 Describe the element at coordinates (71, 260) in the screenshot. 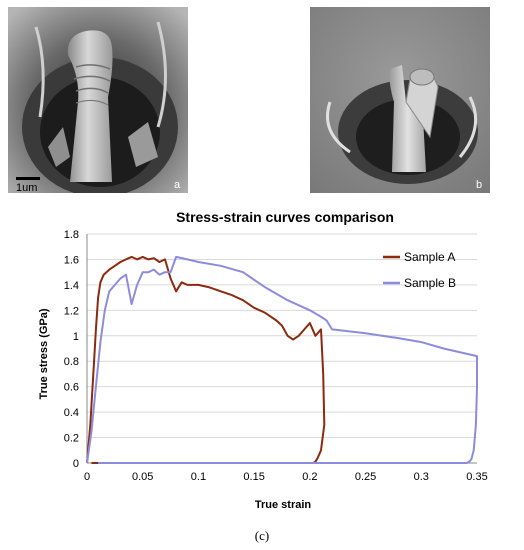

I see `y-tick-label: 1.6` at that location.